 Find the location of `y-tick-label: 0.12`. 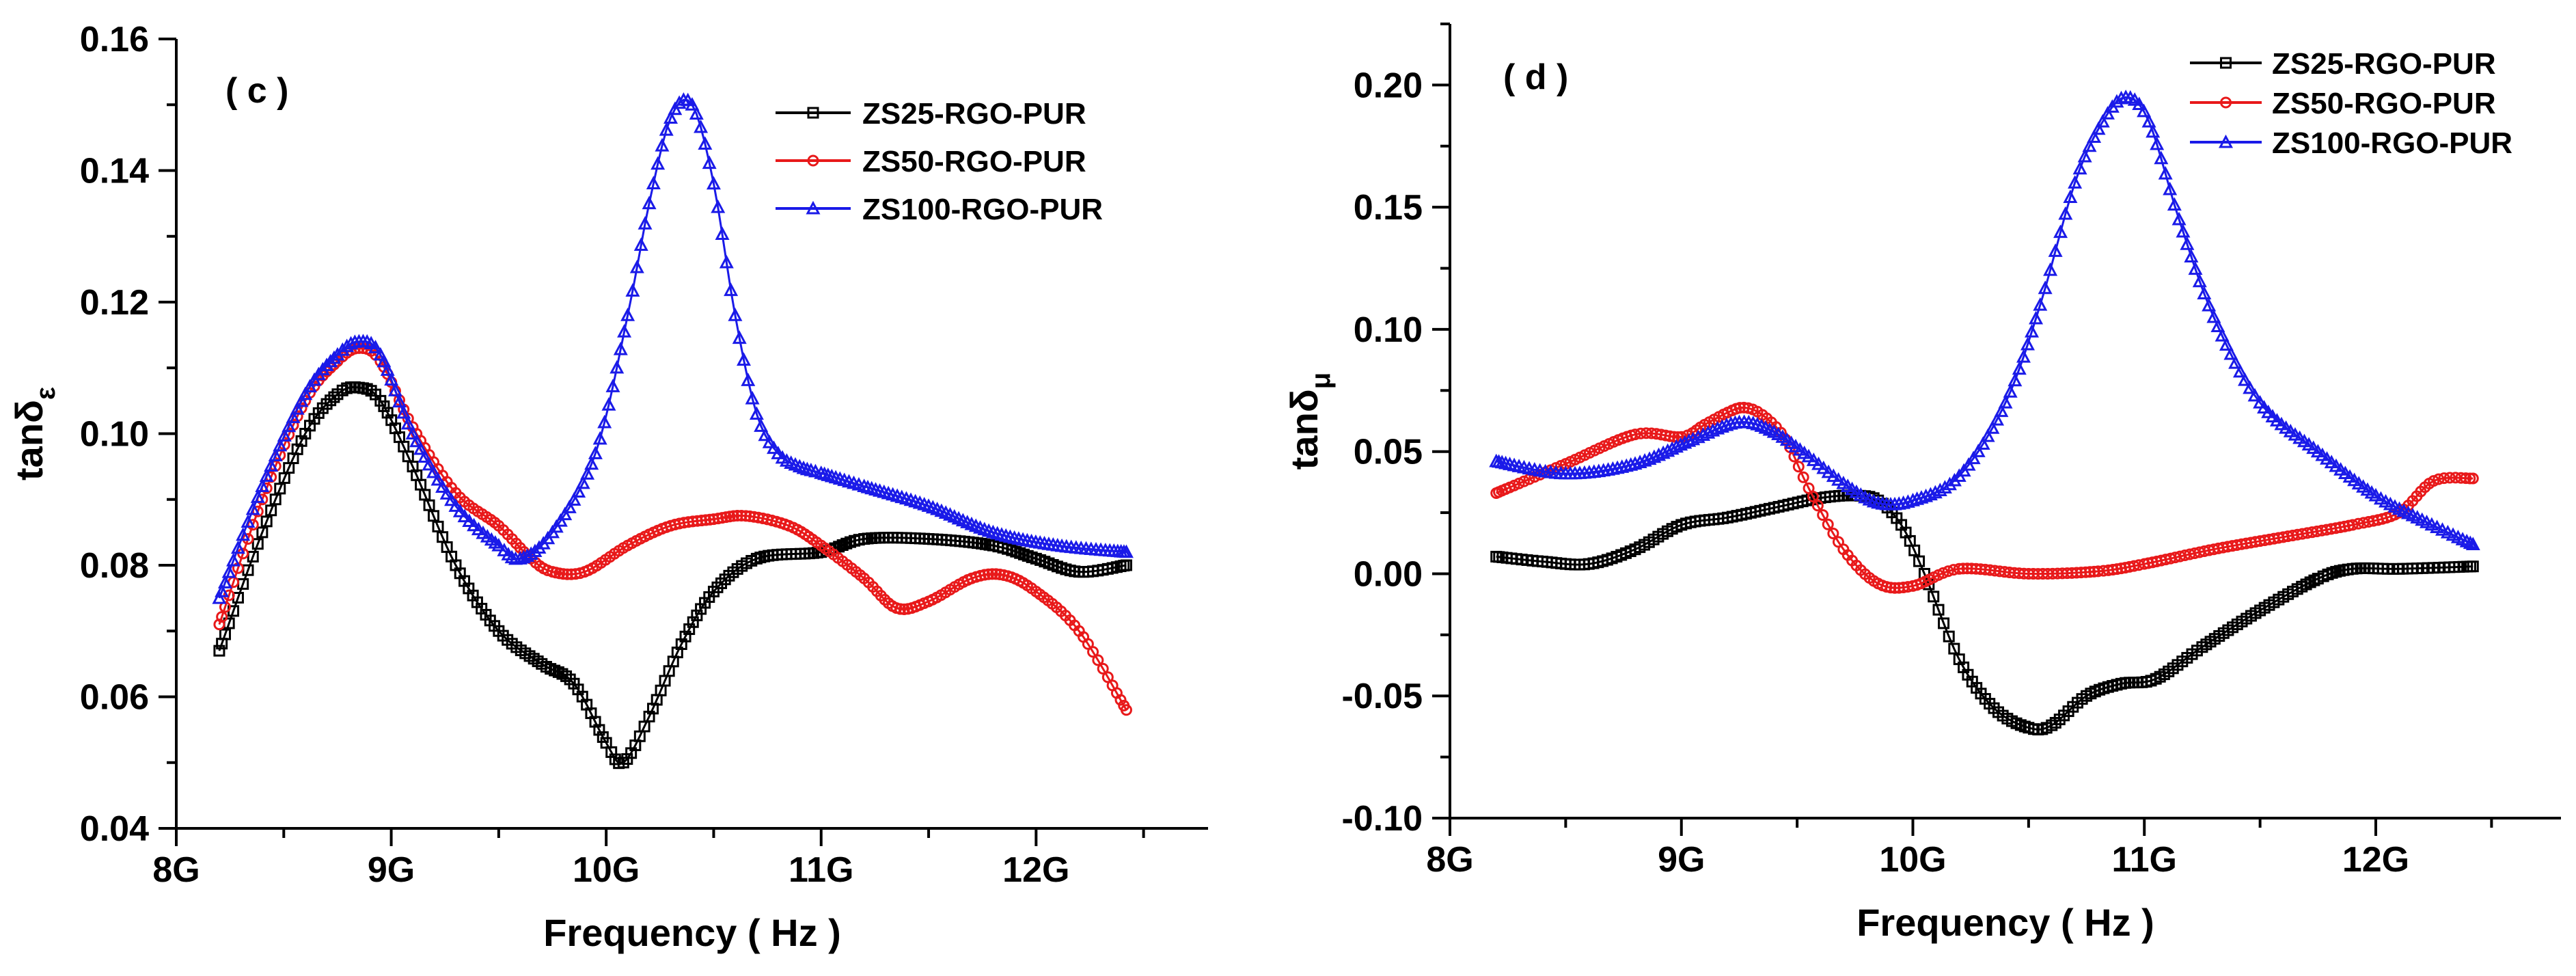

y-tick-label: 0.12 is located at coordinates (114, 303).